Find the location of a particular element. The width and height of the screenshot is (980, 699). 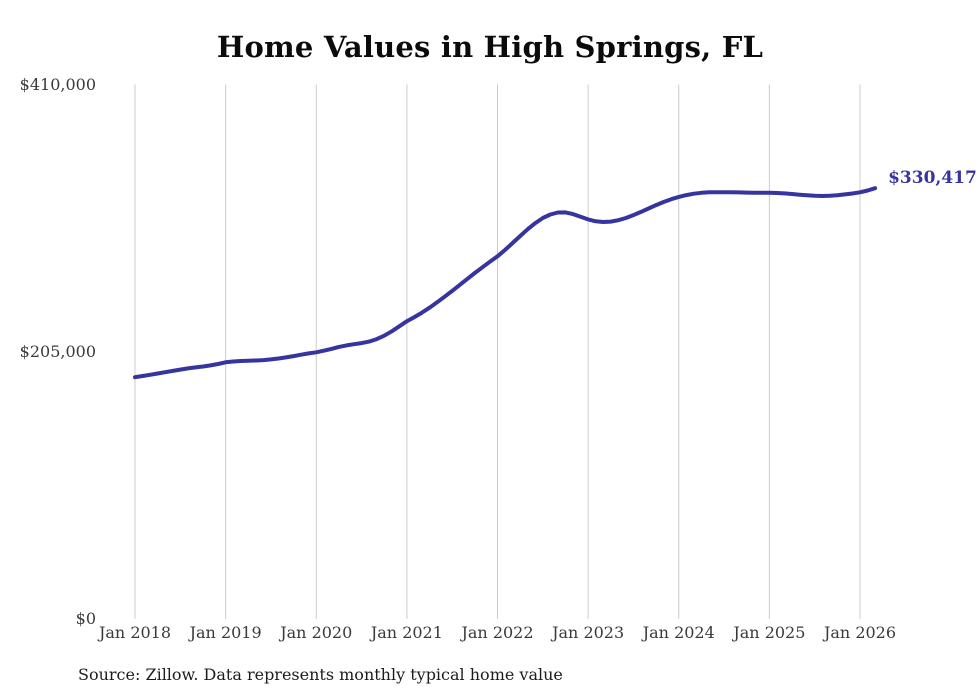

x-tick-label: Jan 2020 is located at coordinates (316, 632).